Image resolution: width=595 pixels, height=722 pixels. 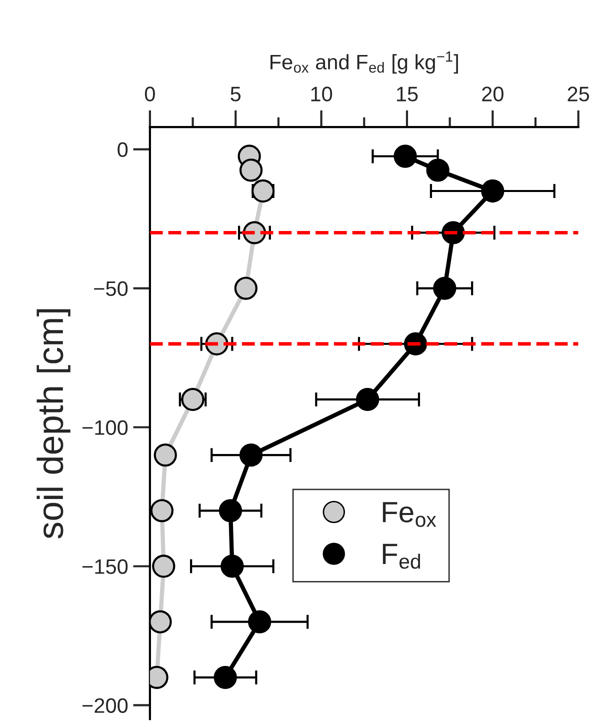 I want to click on x-tick-label: 10, so click(x=321, y=94).